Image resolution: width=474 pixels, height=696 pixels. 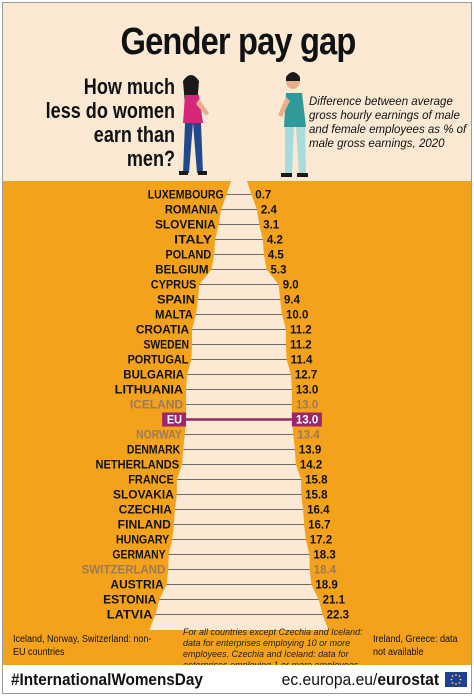 I want to click on site-prefix: ec.europa.eu/, so click(x=329, y=679).